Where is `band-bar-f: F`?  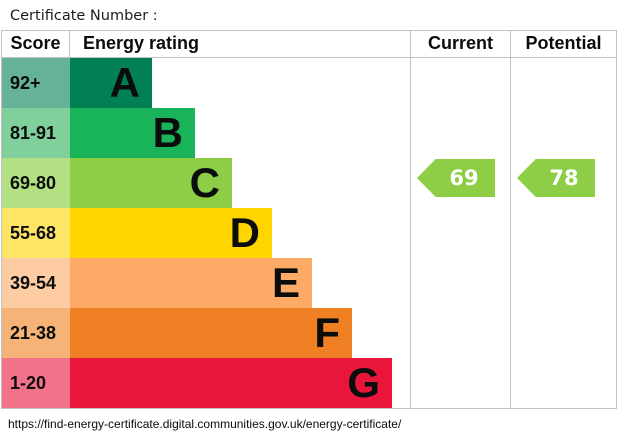
band-bar-f: F is located at coordinates (211, 333).